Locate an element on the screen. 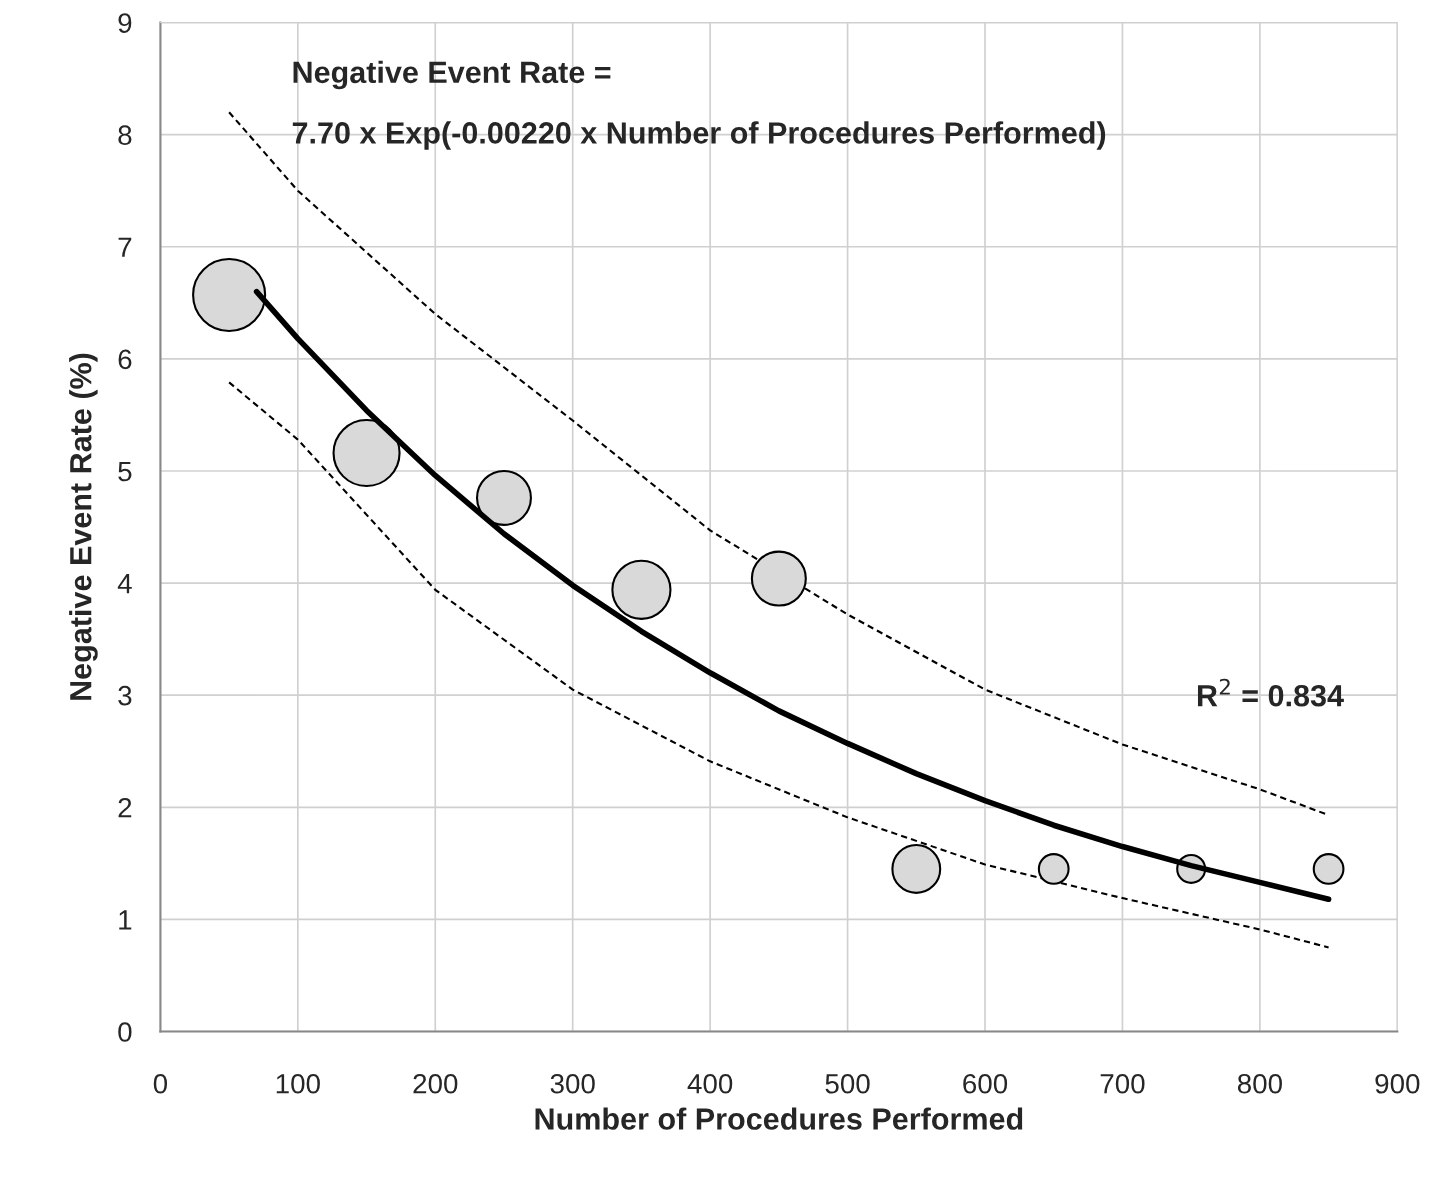 The image size is (1445, 1187). y-tick-label: 2 is located at coordinates (125, 807).